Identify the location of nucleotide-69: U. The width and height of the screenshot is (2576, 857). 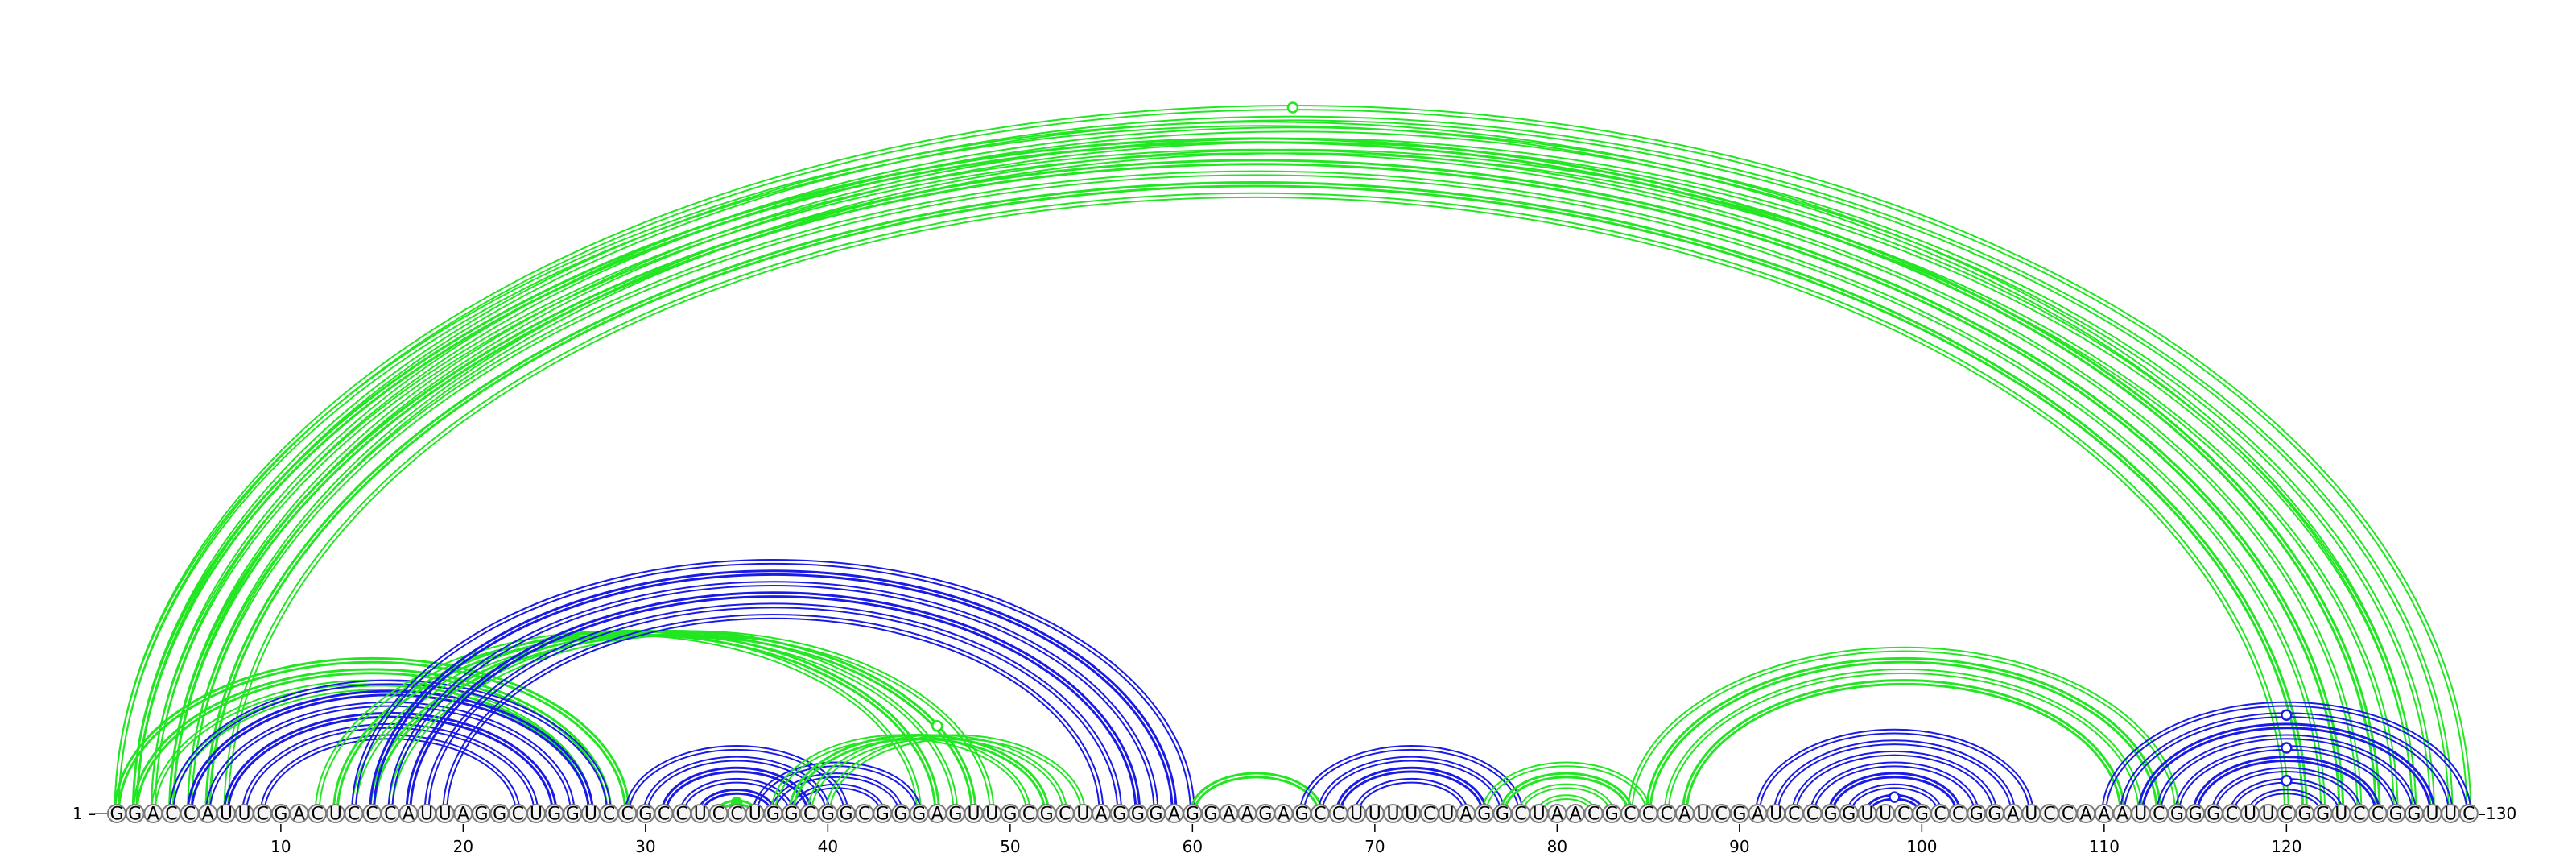
(1357, 814).